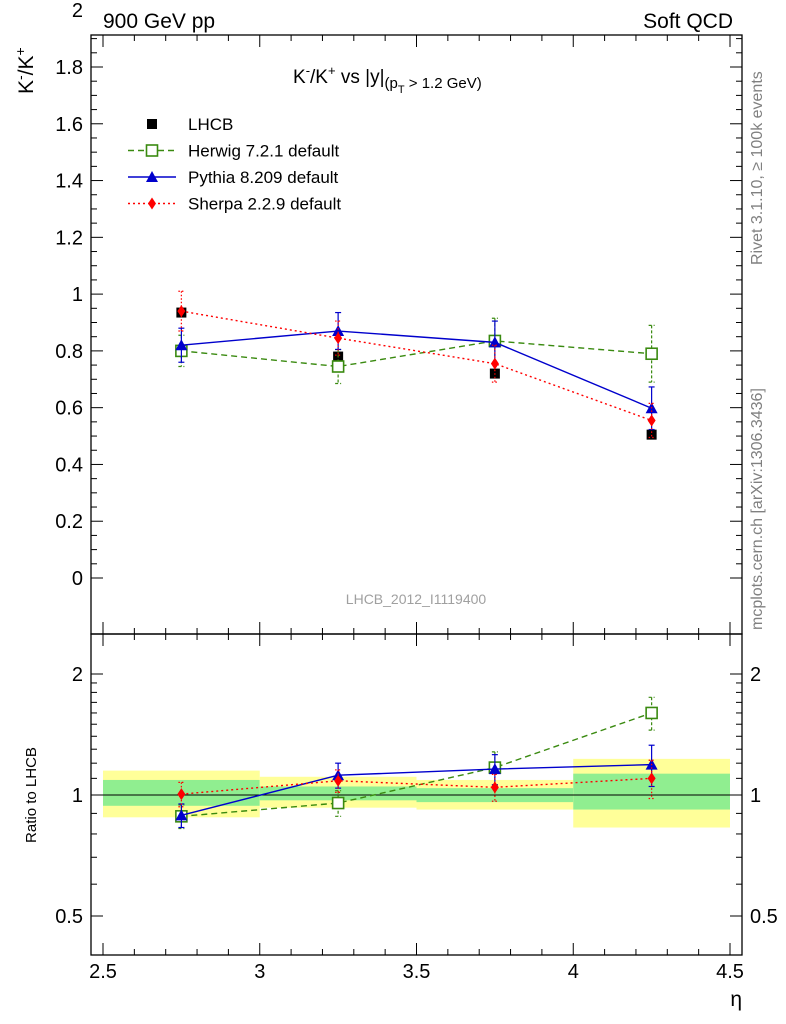  What do you see at coordinates (69, 182) in the screenshot?
I see `main-y-tick-label: 1.4` at bounding box center [69, 182].